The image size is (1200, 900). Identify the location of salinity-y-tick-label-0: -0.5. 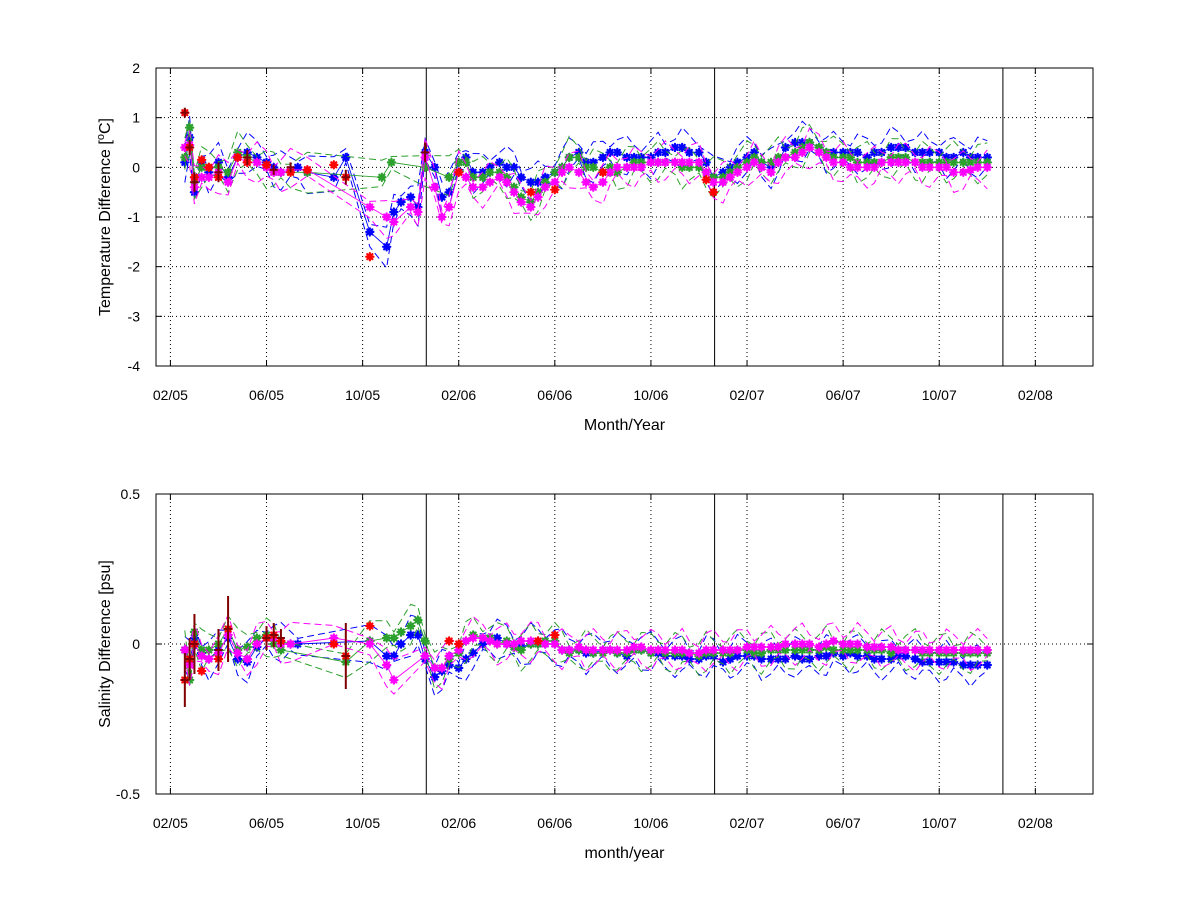
(128, 794).